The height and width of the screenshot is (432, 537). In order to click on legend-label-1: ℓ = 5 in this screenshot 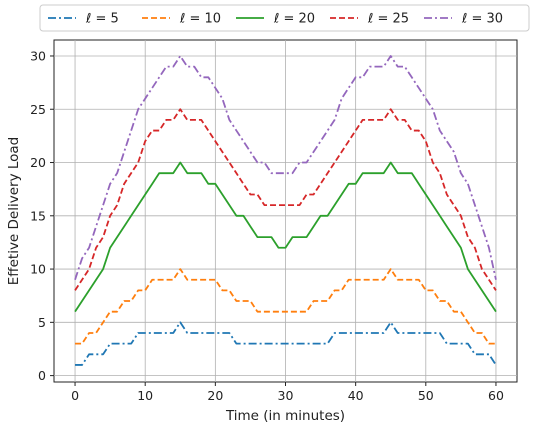, I will do `click(102, 19)`.